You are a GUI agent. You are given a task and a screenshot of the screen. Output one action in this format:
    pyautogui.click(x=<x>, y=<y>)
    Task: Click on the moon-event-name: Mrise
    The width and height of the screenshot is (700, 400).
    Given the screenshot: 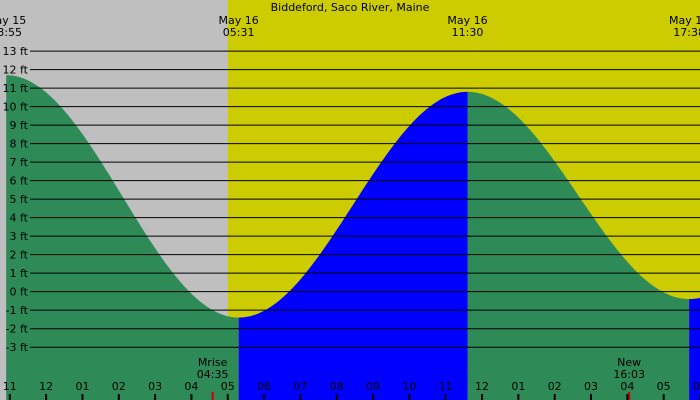 What is the action you would take?
    pyautogui.click(x=213, y=362)
    